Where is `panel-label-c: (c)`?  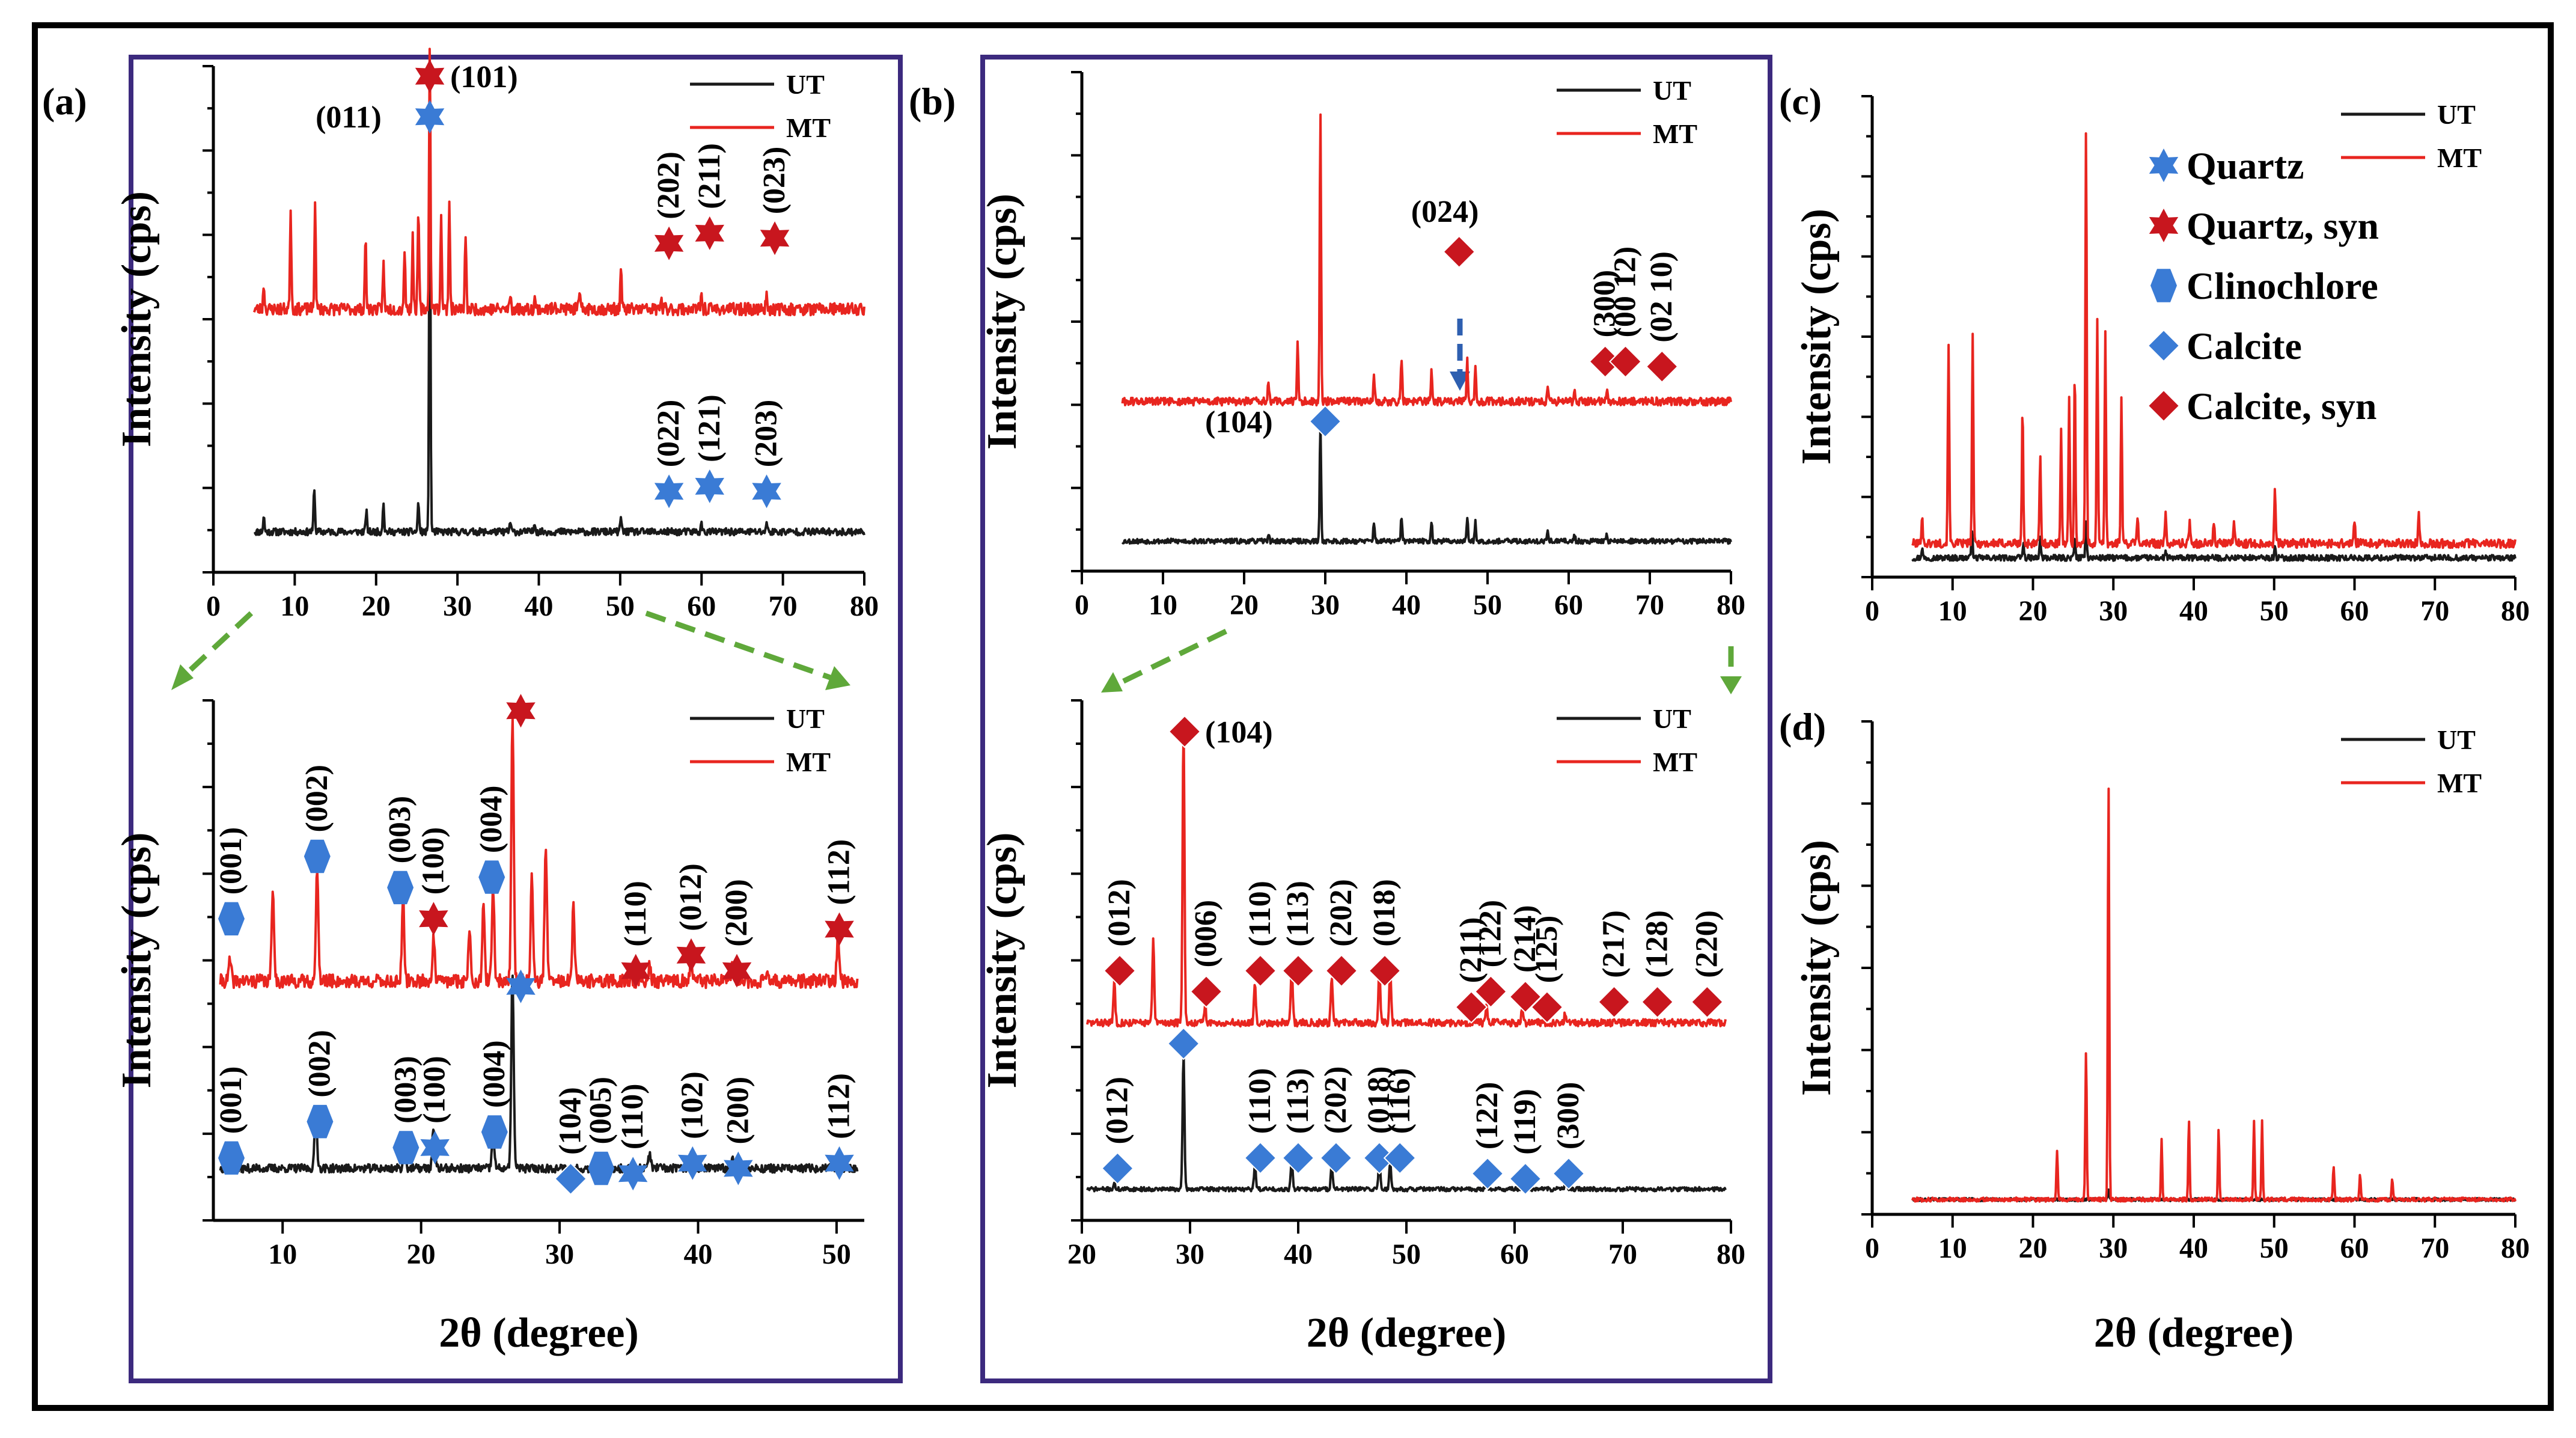 panel-label-c: (c) is located at coordinates (1800, 101).